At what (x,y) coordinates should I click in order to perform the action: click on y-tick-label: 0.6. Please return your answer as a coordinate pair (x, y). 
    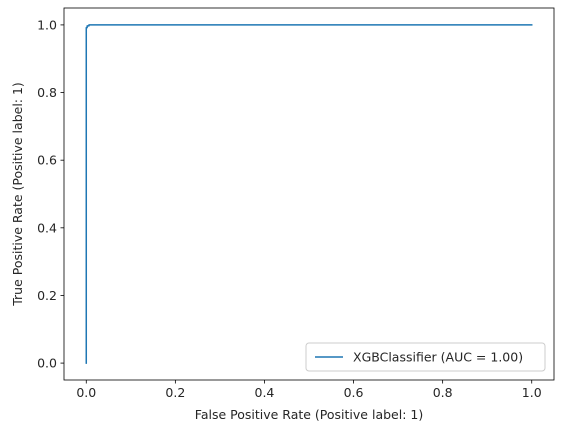
    Looking at the image, I should click on (47, 160).